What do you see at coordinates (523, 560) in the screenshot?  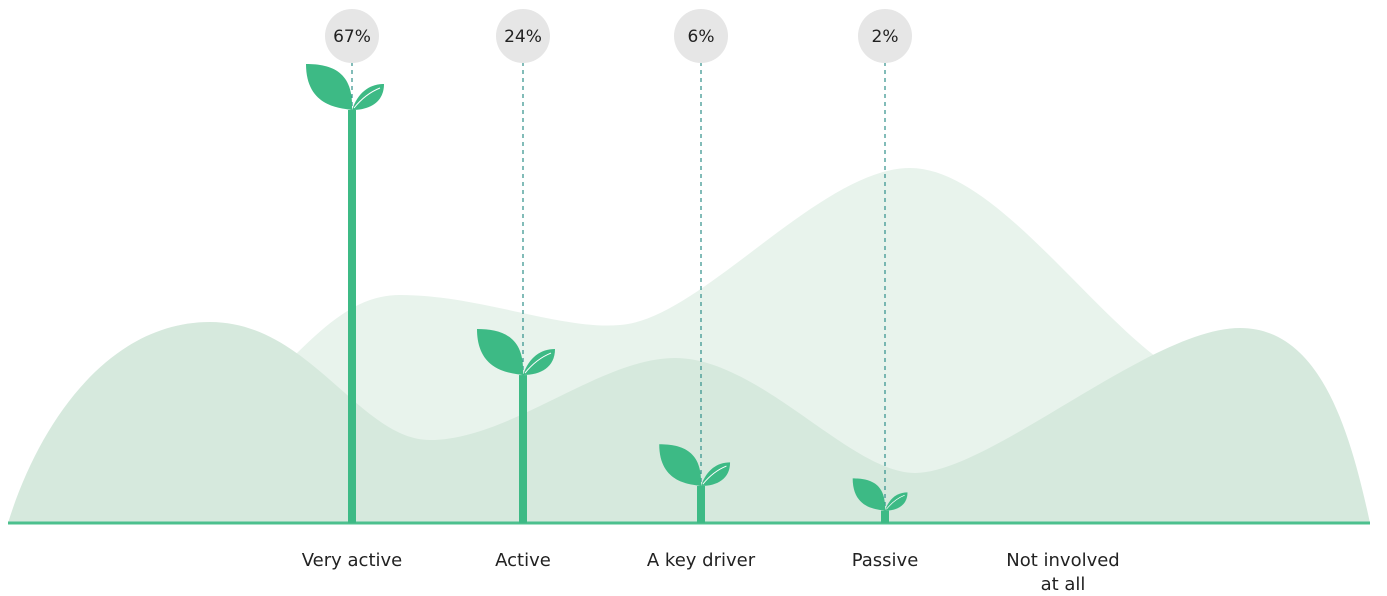 I see `category-label: Active` at bounding box center [523, 560].